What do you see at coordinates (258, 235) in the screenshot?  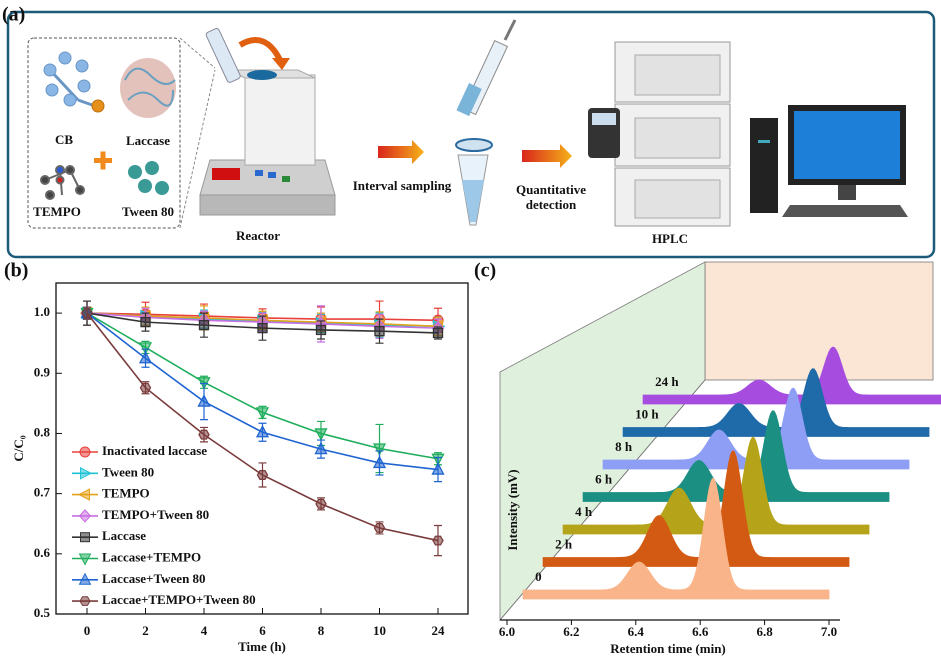 I see `label-reactor: Reactor` at bounding box center [258, 235].